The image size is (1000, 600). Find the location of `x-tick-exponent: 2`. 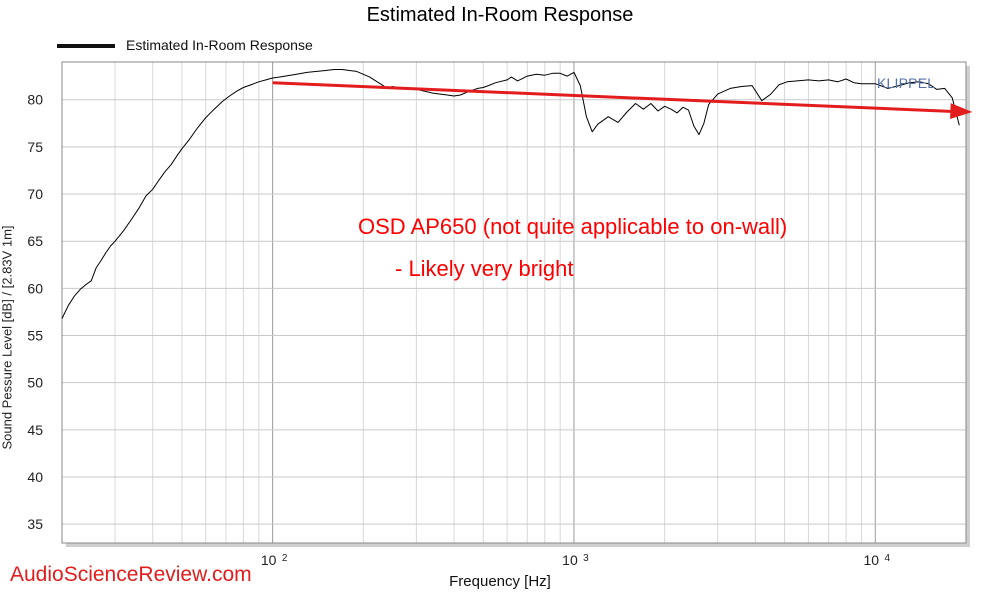

x-tick-exponent: 2 is located at coordinates (285, 558).